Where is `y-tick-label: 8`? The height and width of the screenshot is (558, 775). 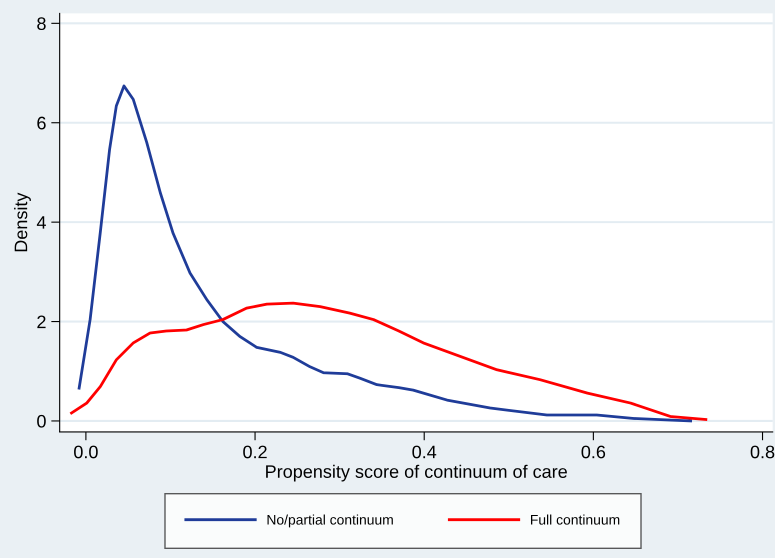
y-tick-label: 8 is located at coordinates (41, 23).